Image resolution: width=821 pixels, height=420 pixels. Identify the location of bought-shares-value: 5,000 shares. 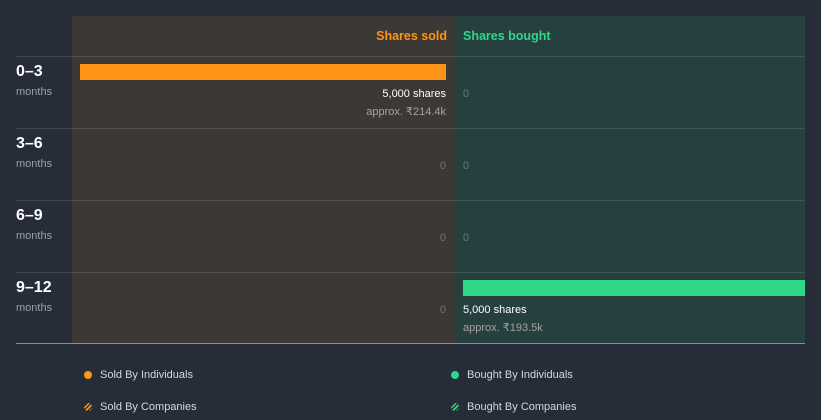
(495, 310).